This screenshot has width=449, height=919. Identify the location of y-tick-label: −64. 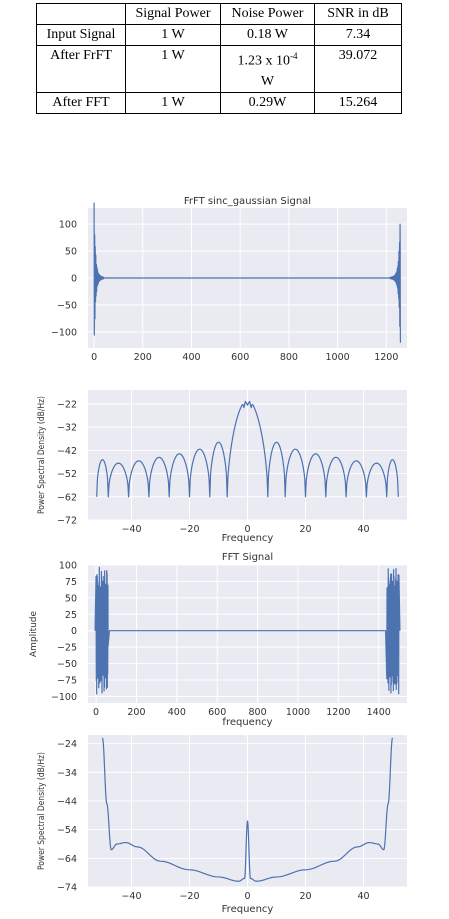
(67, 859).